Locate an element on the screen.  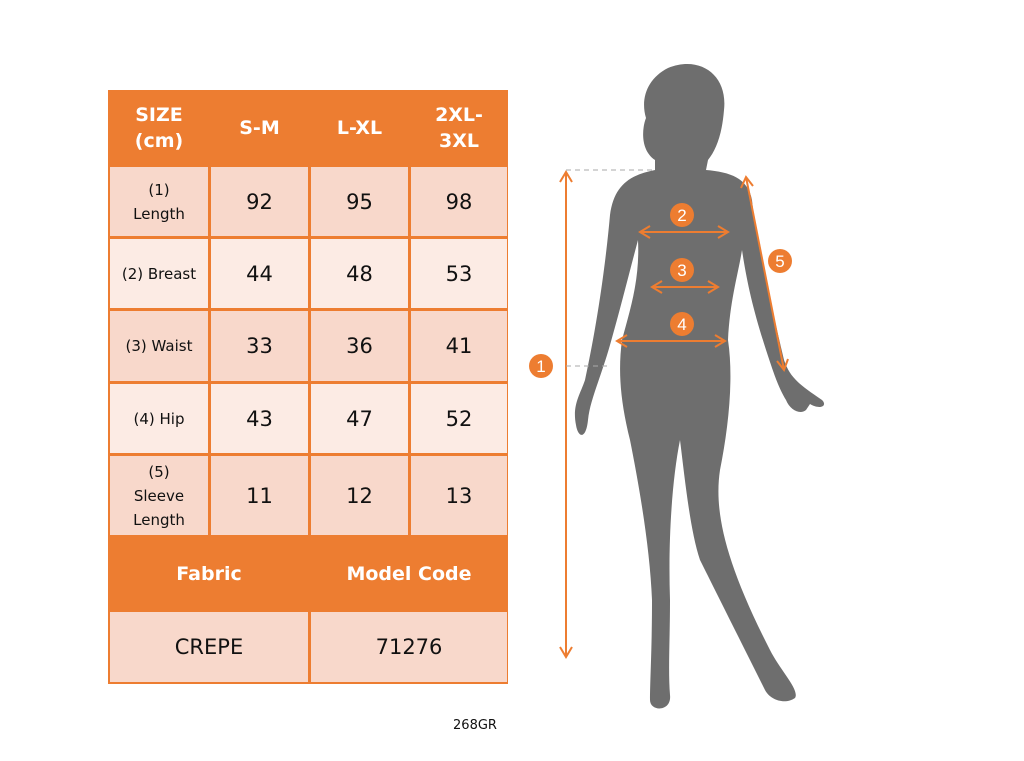
product-code-caption: 268GR is located at coordinates (475, 725).